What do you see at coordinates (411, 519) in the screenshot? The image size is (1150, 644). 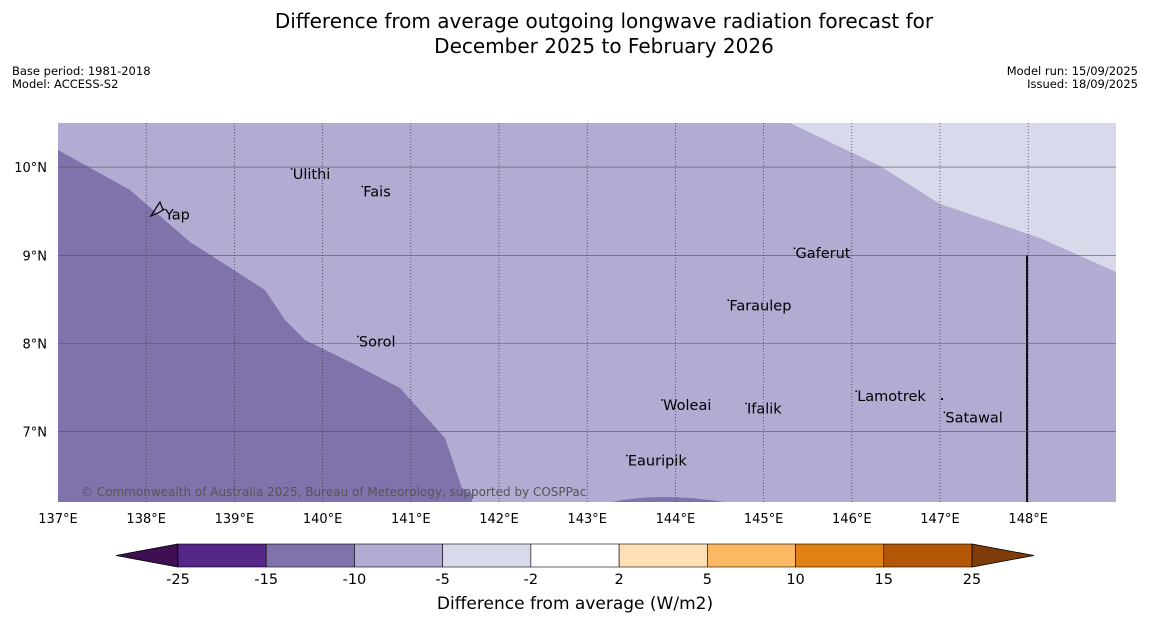 I see `longitude-tick-label: 141°E` at bounding box center [411, 519].